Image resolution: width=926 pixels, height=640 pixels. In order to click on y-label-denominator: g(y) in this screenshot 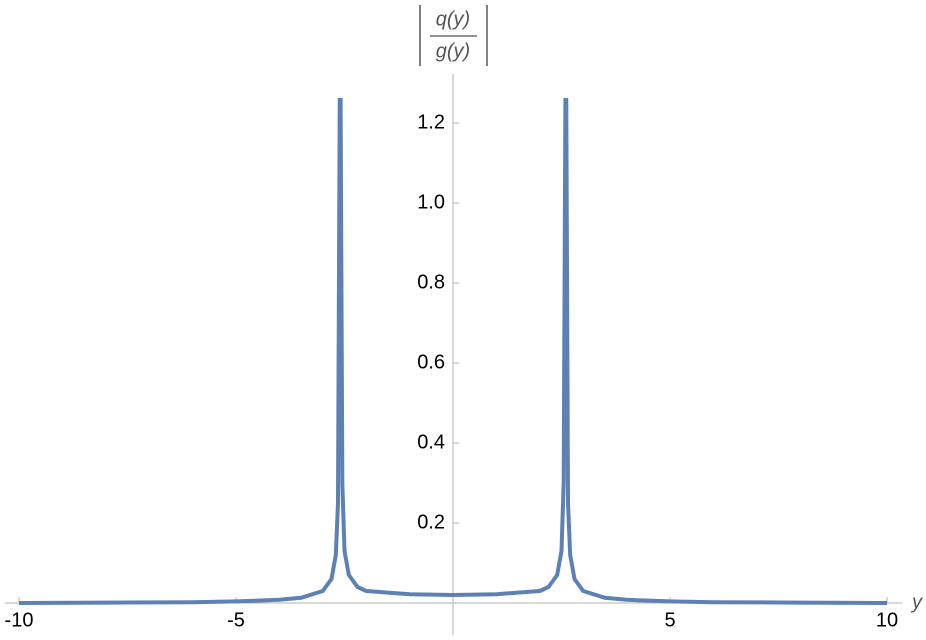, I will do `click(453, 51)`.